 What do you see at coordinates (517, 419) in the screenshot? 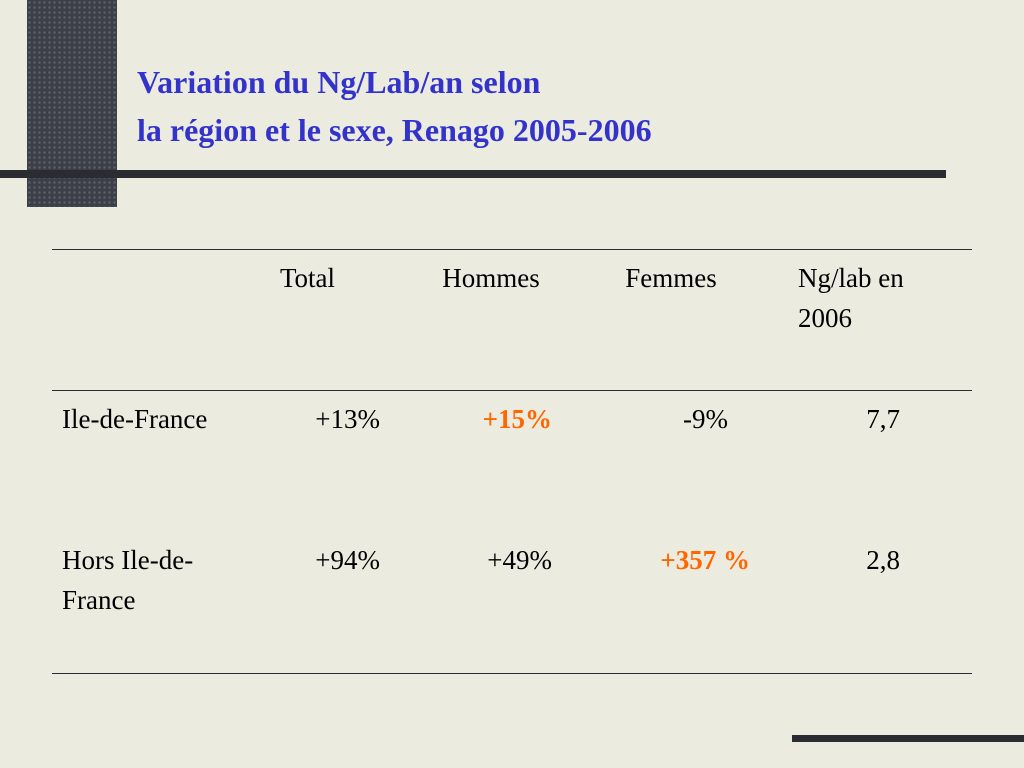
I see `cell-highlight: +15%` at bounding box center [517, 419].